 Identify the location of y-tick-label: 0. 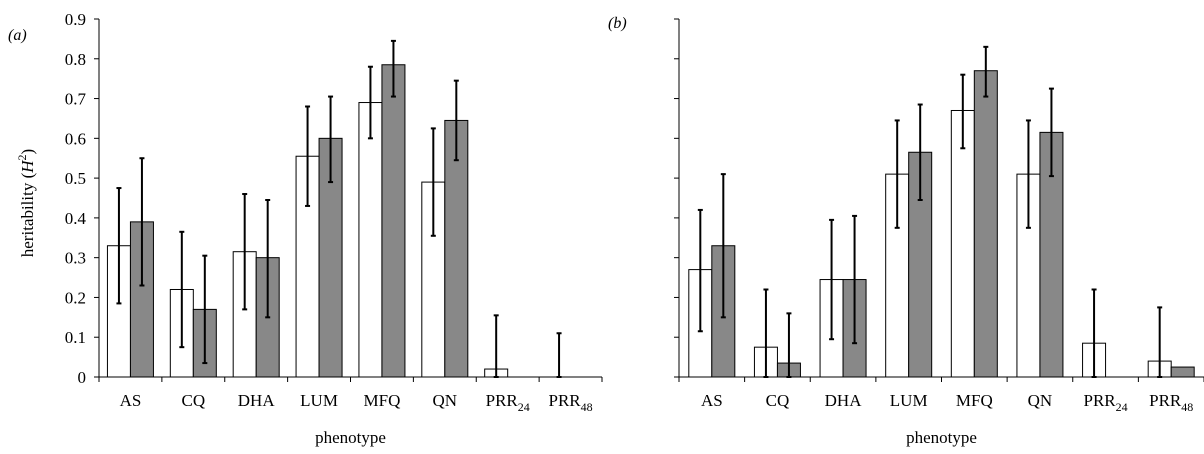
(82, 377).